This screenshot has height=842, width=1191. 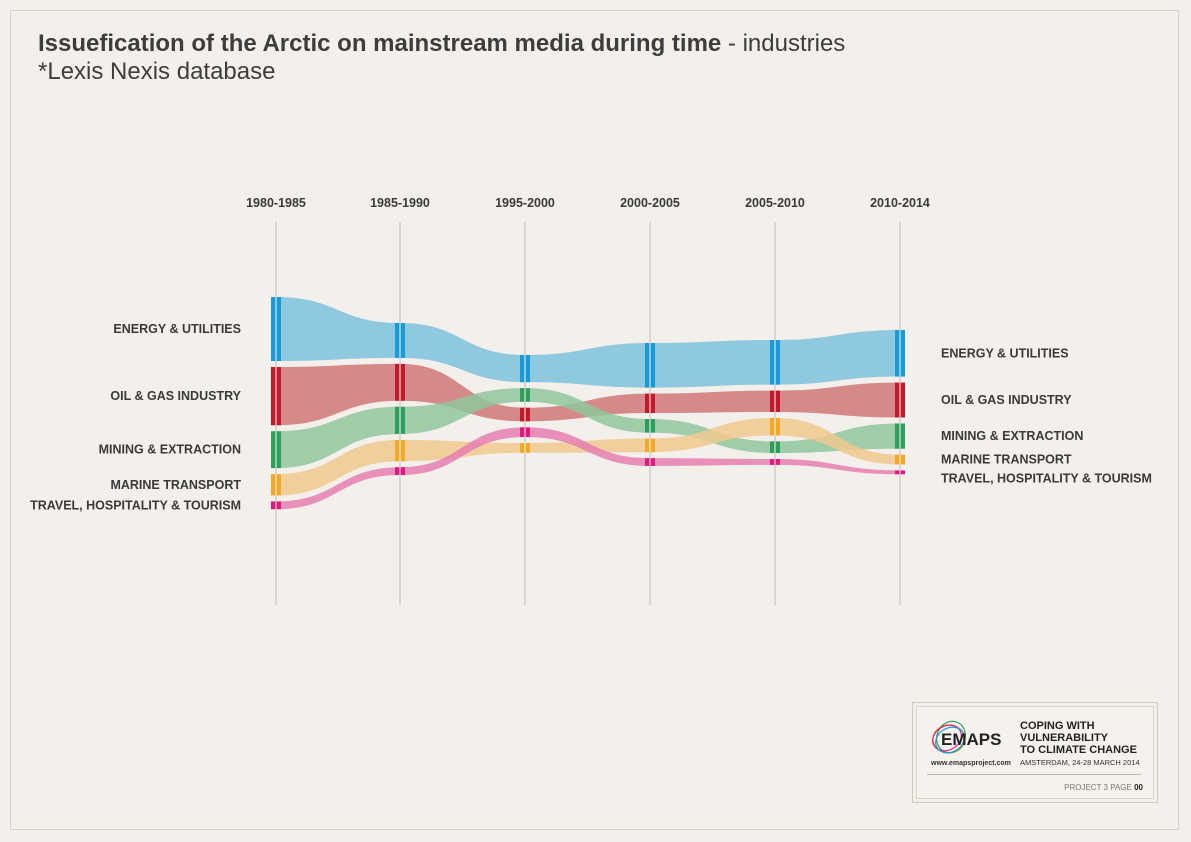 I want to click on chart-subtitle: *Lexis Nexis database, so click(x=157, y=71).